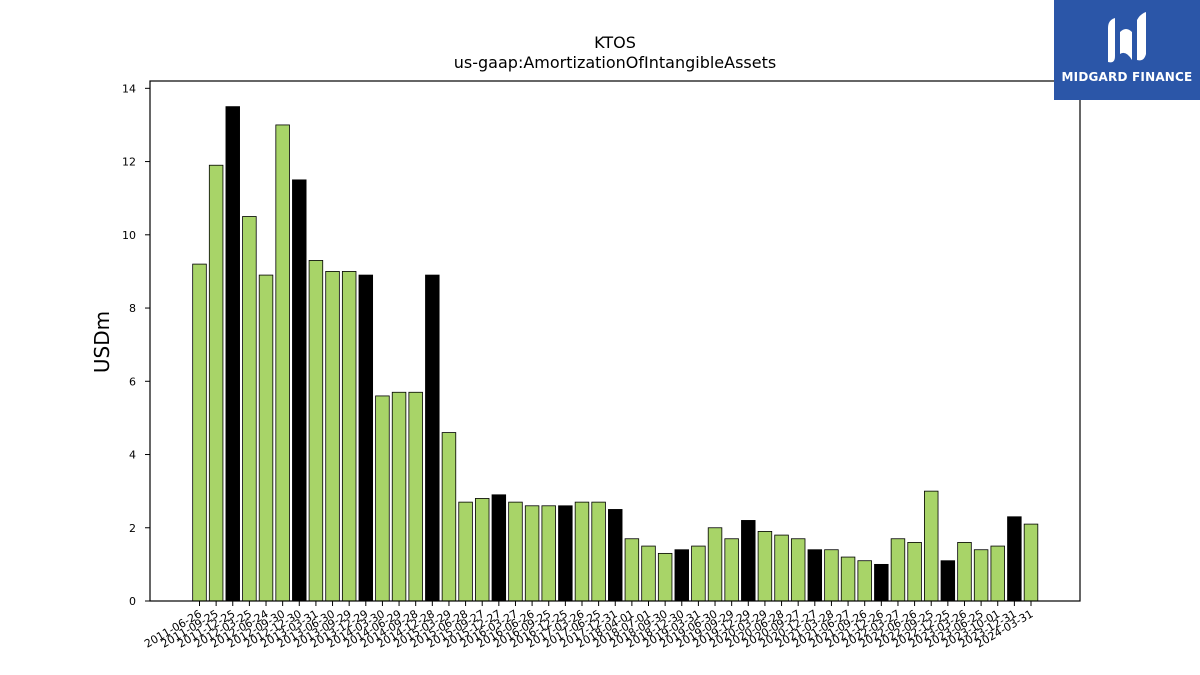  What do you see at coordinates (615, 42) in the screenshot?
I see `chart-title: KTOS` at bounding box center [615, 42].